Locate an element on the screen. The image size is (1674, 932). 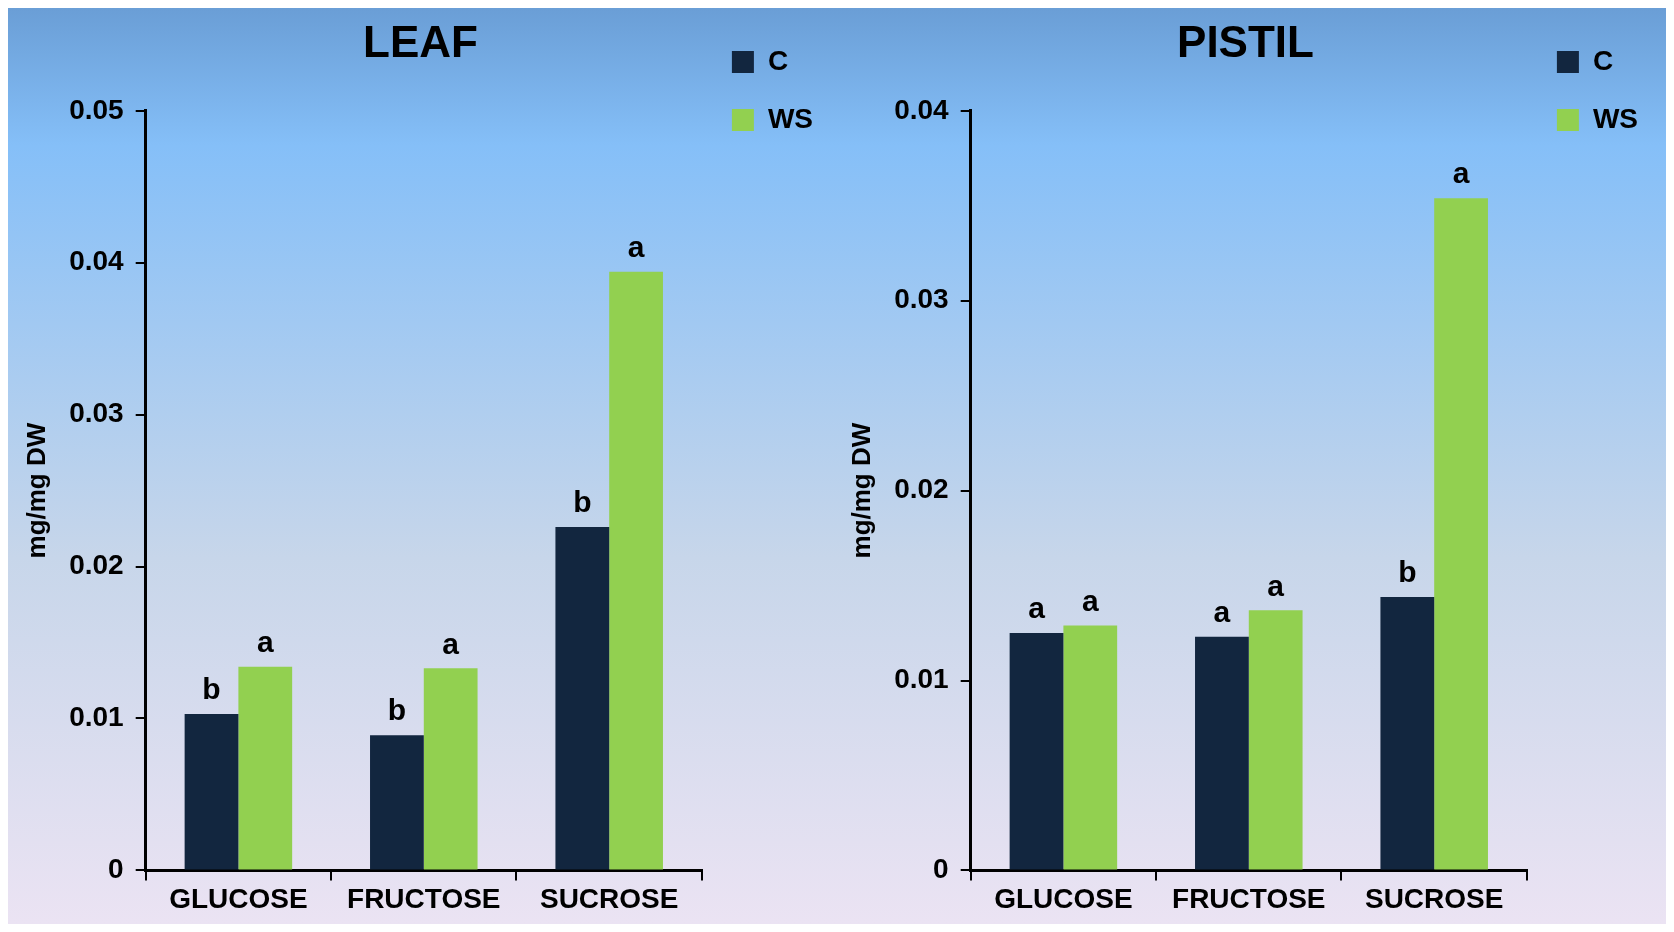
chart-title: PISTIL is located at coordinates (1245, 41).